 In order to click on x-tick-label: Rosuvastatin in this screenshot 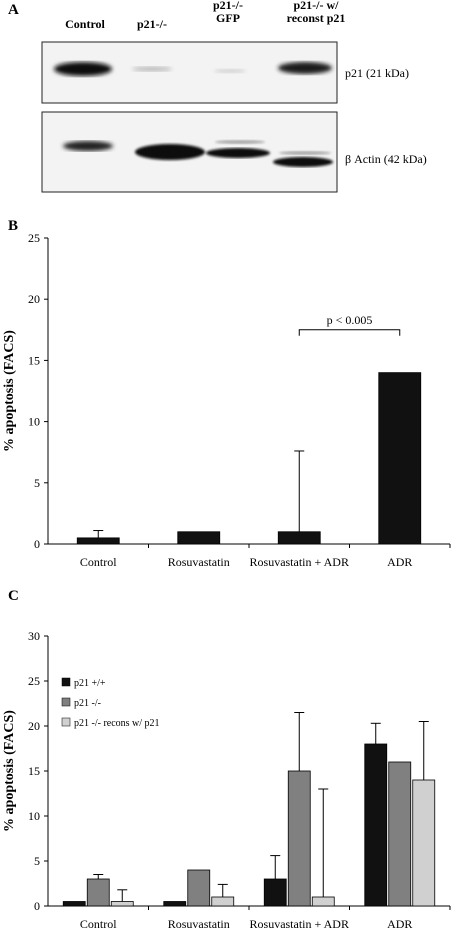, I will do `click(199, 562)`.